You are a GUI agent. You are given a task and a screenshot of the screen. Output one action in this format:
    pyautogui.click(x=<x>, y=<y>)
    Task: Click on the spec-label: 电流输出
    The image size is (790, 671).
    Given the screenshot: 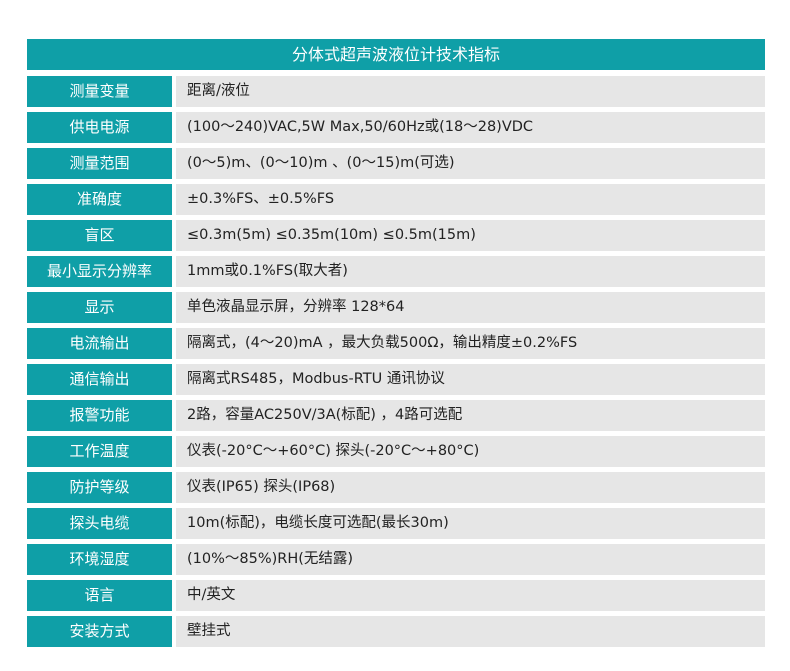 What is the action you would take?
    pyautogui.click(x=99, y=343)
    